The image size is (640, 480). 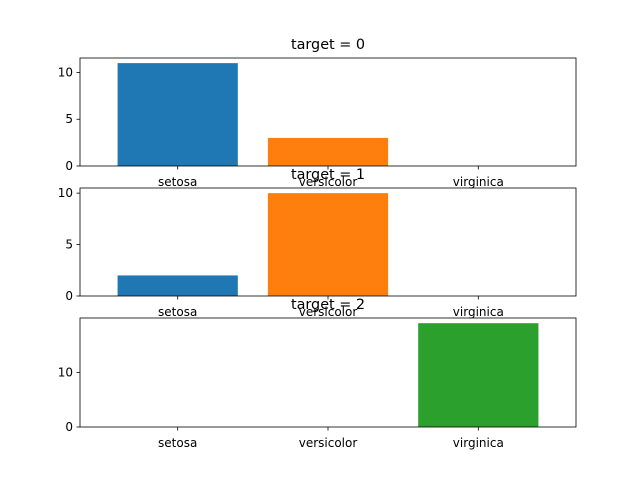 I want to click on subplot-title: target = 1, so click(x=328, y=175).